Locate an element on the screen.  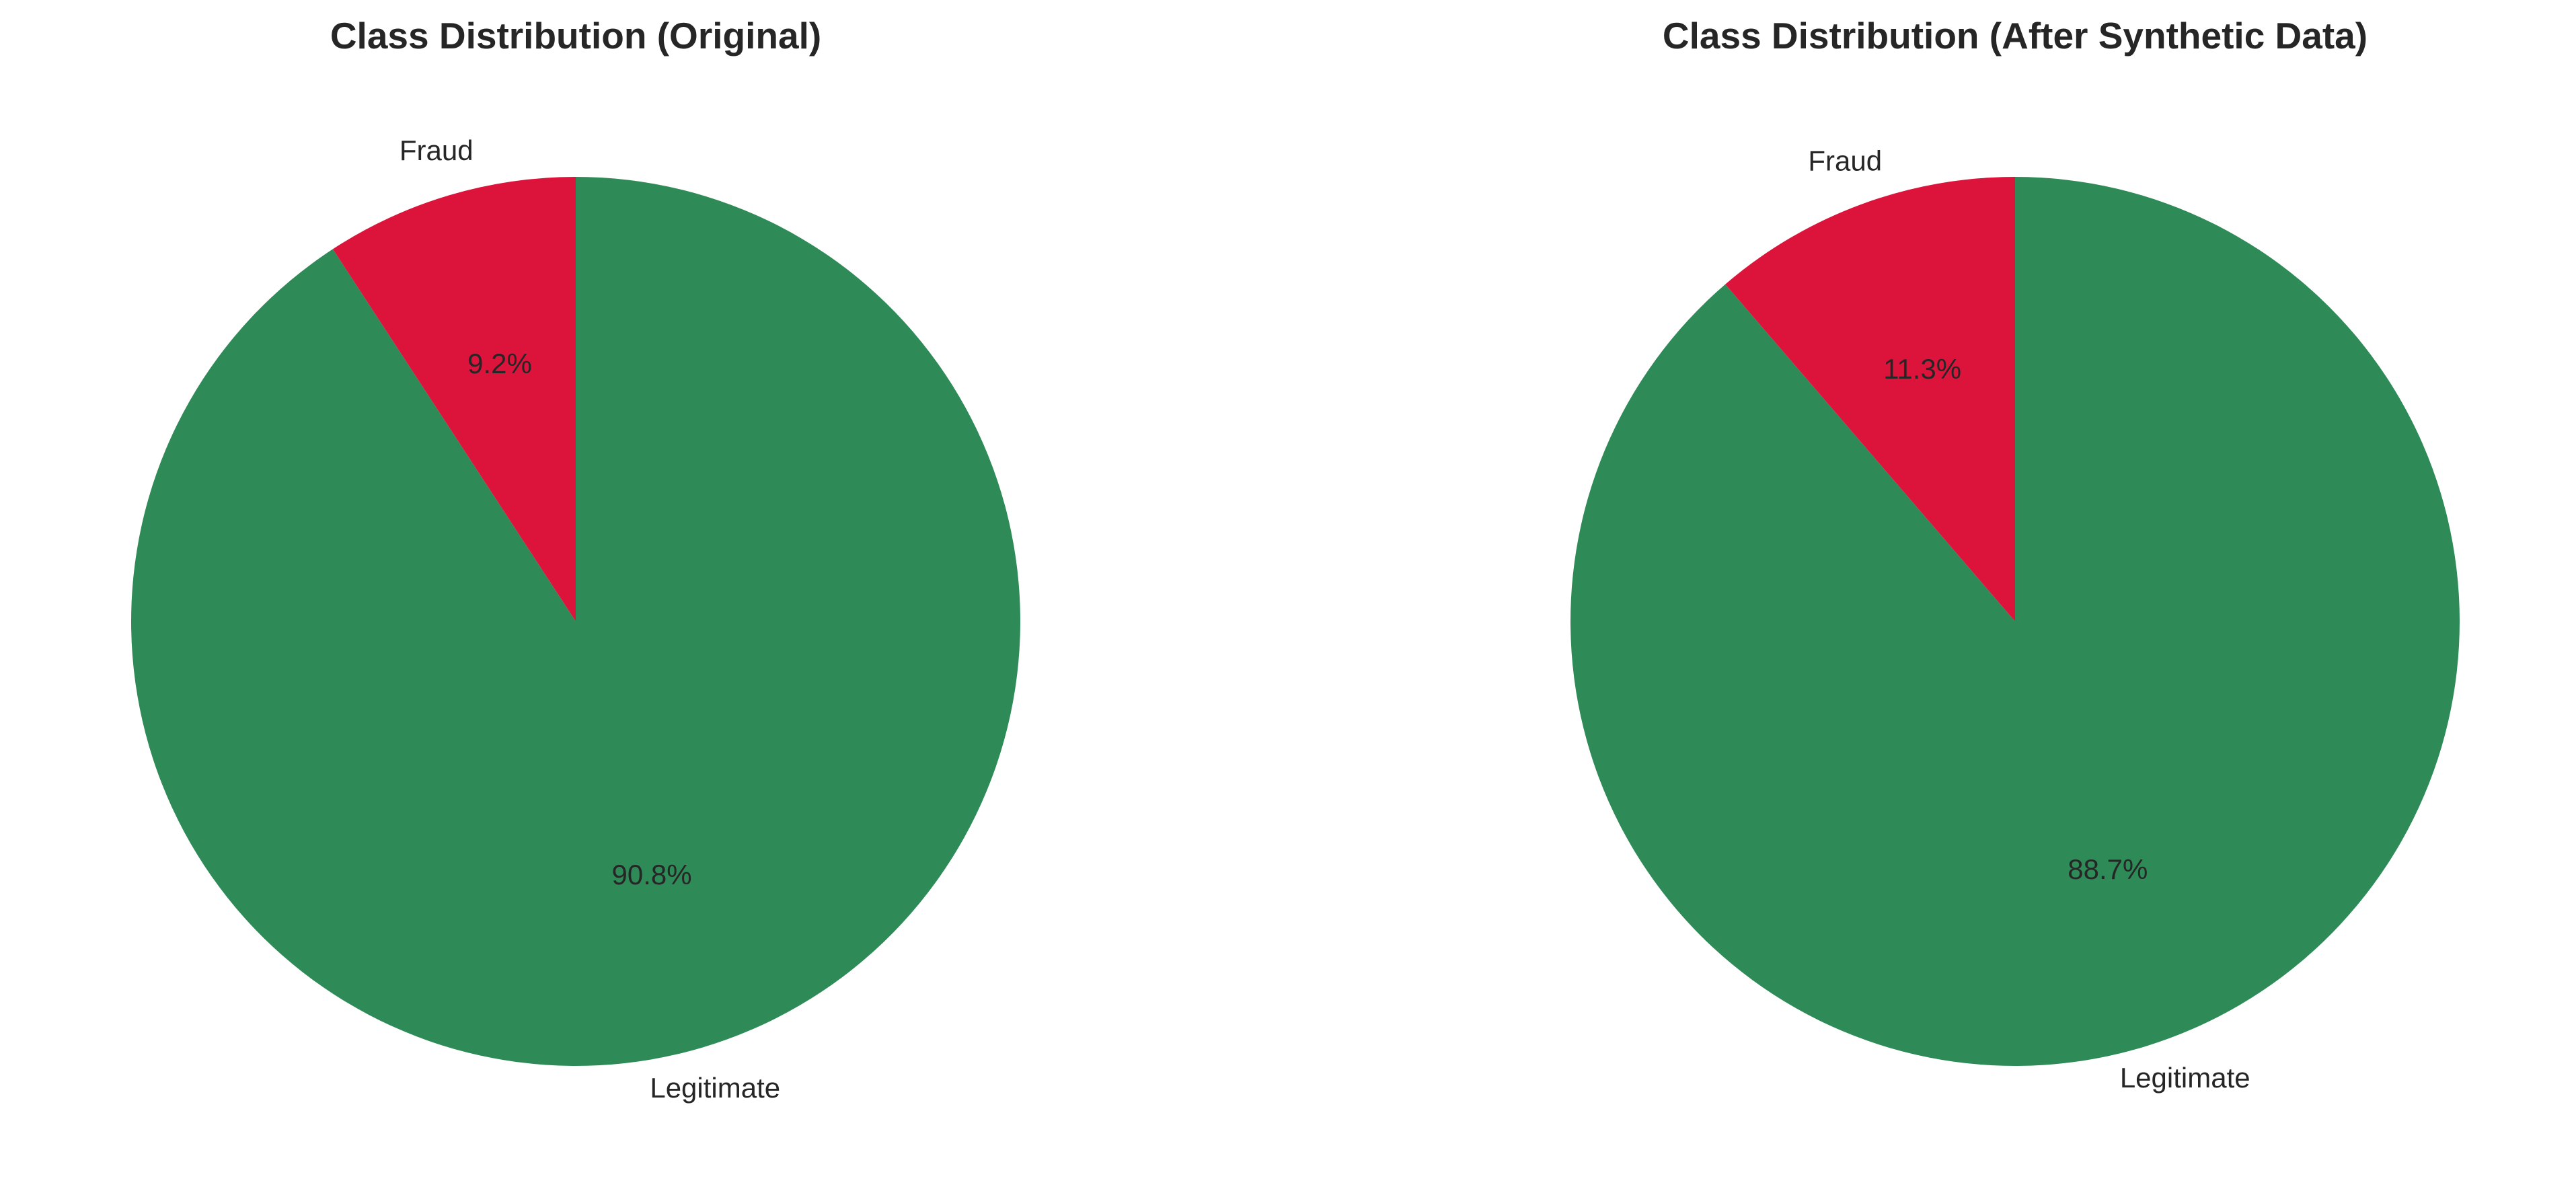
percent-label: 11.3% is located at coordinates (1922, 369).